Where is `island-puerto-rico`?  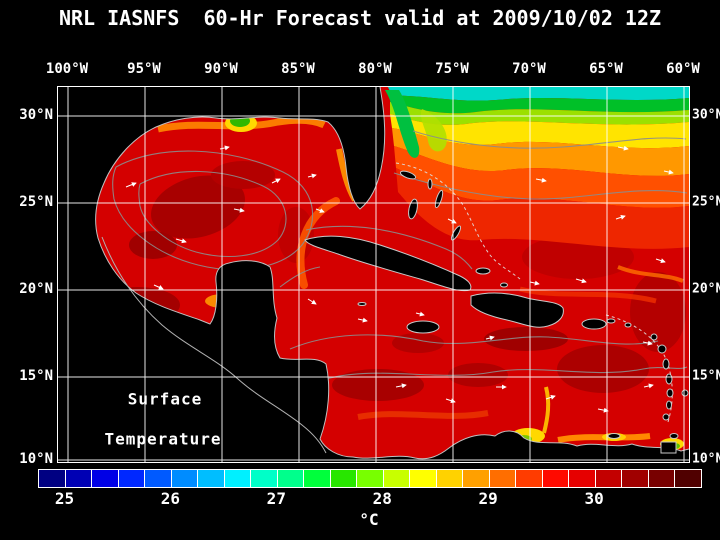 island-puerto-rico is located at coordinates (594, 324).